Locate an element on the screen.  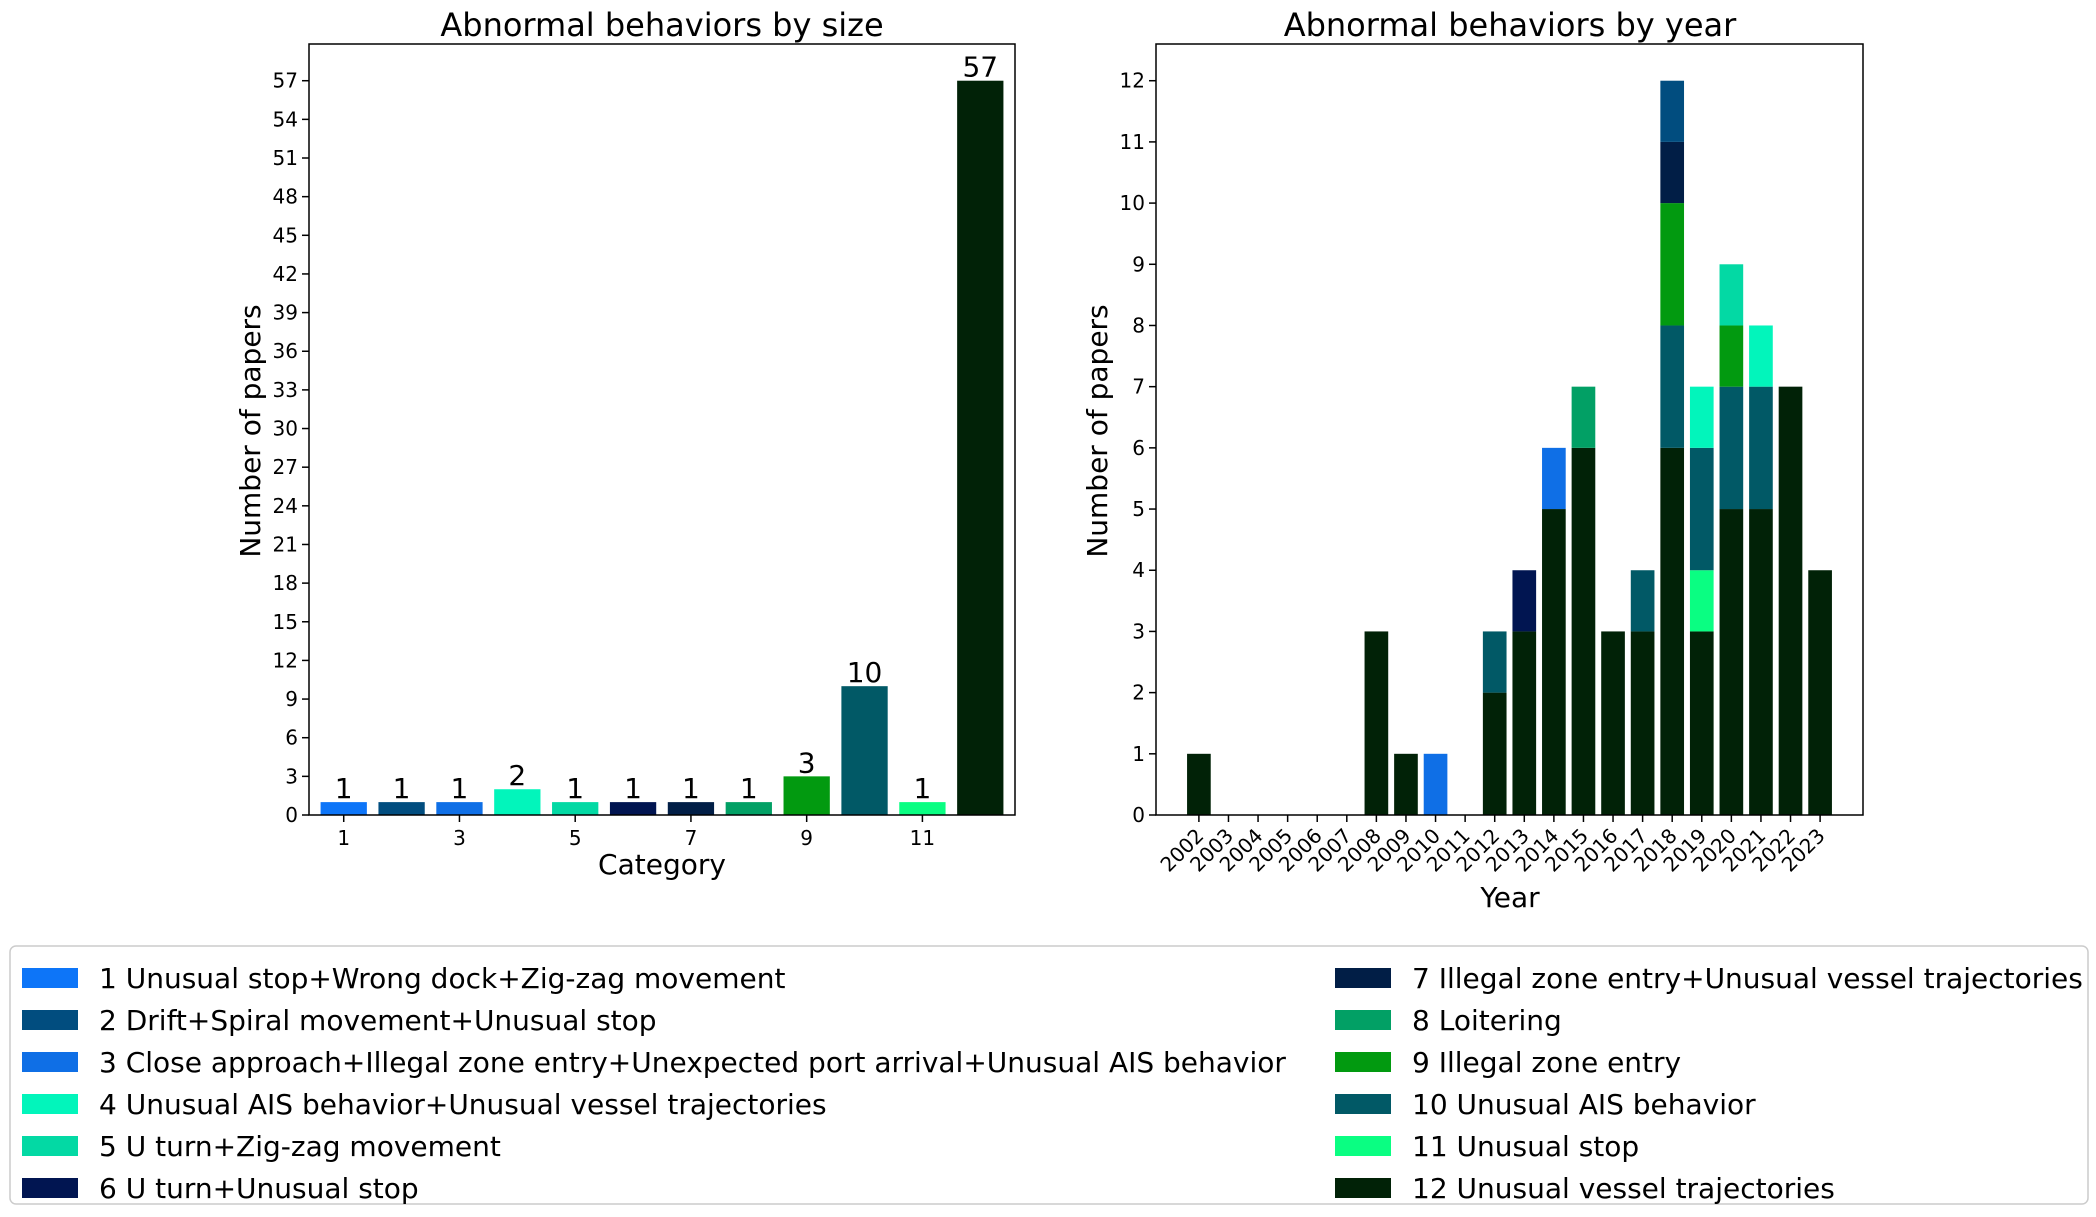
stack-segment-2020-s5 is located at coordinates (1731, 295).